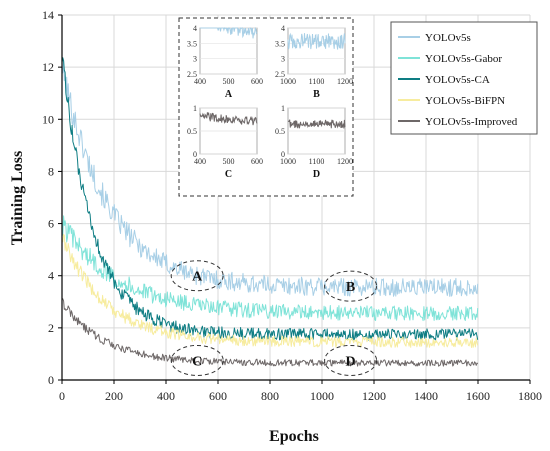 This screenshot has width=550, height=451. Describe the element at coordinates (229, 94) in the screenshot. I see `inset-label-a: A` at that location.